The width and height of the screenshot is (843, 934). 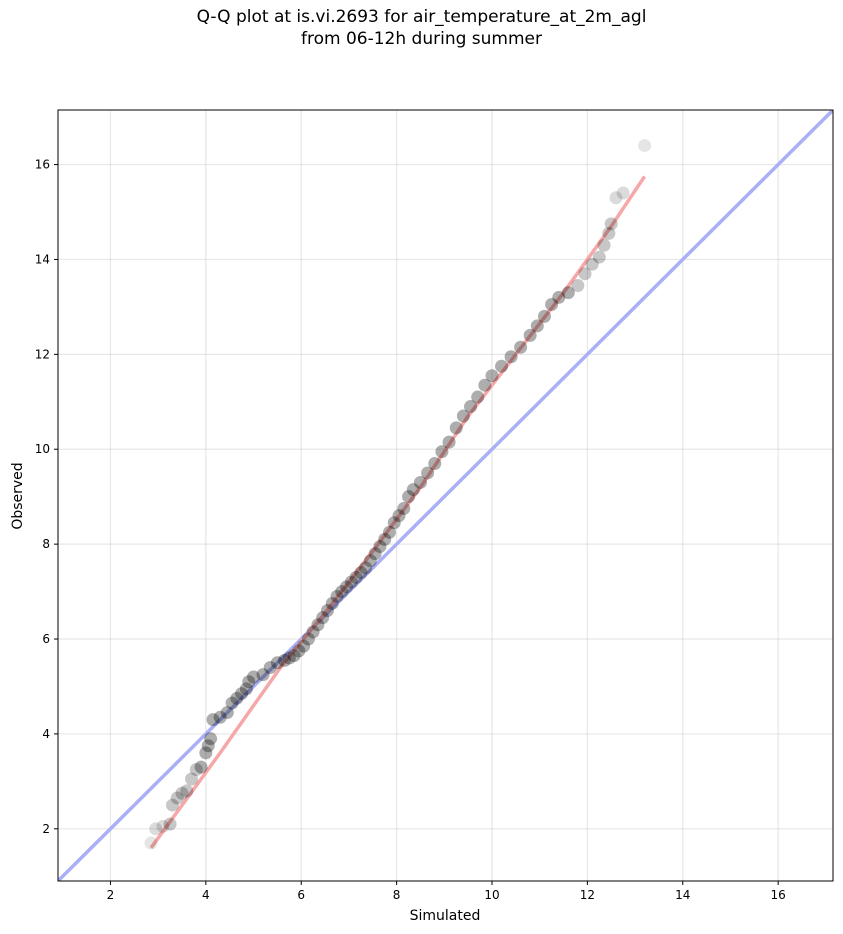 I want to click on y-tick-label: 6, so click(x=46, y=639).